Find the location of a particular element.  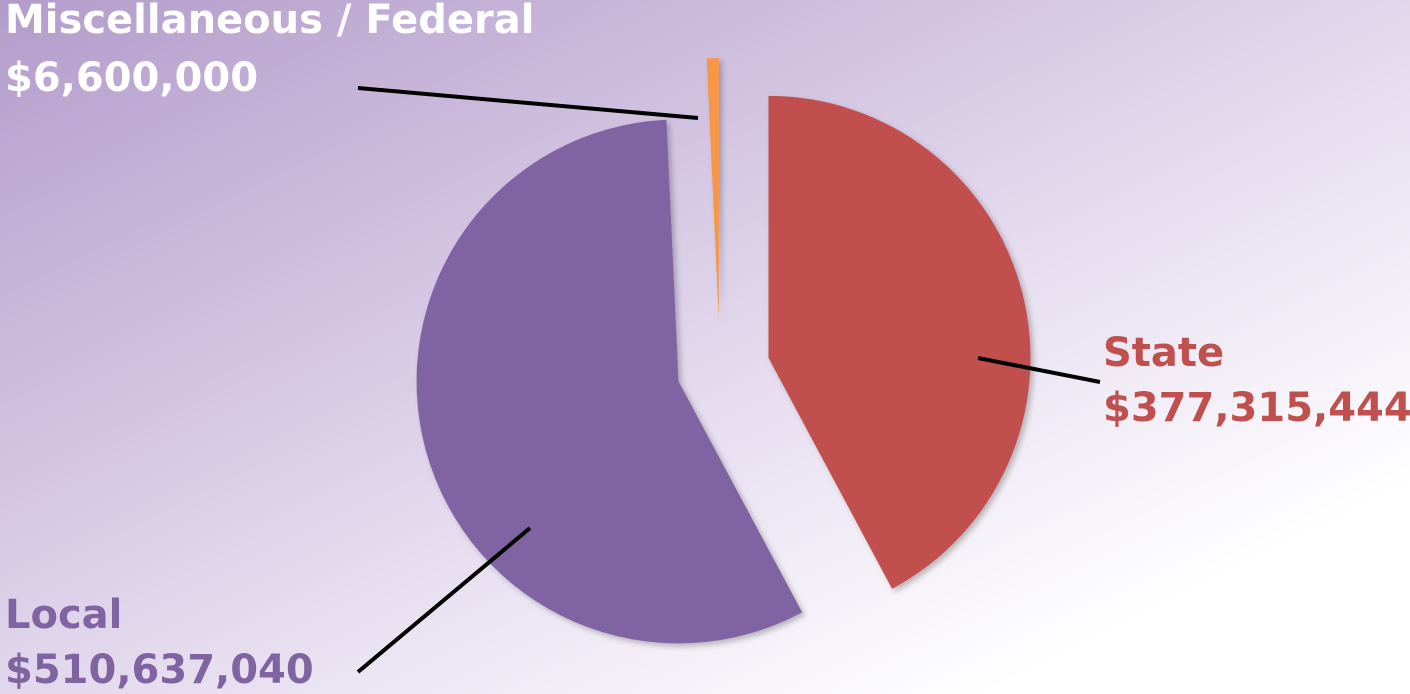

slice-label: Local is located at coordinates (63, 615).